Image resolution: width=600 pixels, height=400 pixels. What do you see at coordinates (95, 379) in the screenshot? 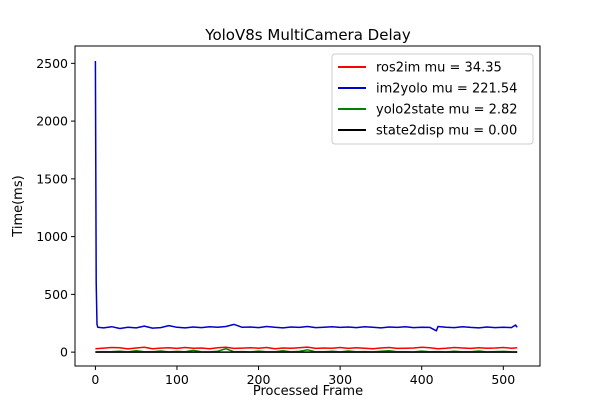
I see `x-tick-label: 0` at bounding box center [95, 379].